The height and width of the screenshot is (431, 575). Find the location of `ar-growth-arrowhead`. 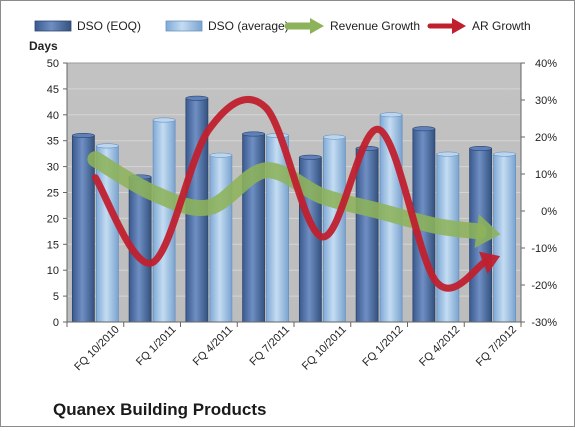

ar-growth-arrowhead is located at coordinates (489, 262).